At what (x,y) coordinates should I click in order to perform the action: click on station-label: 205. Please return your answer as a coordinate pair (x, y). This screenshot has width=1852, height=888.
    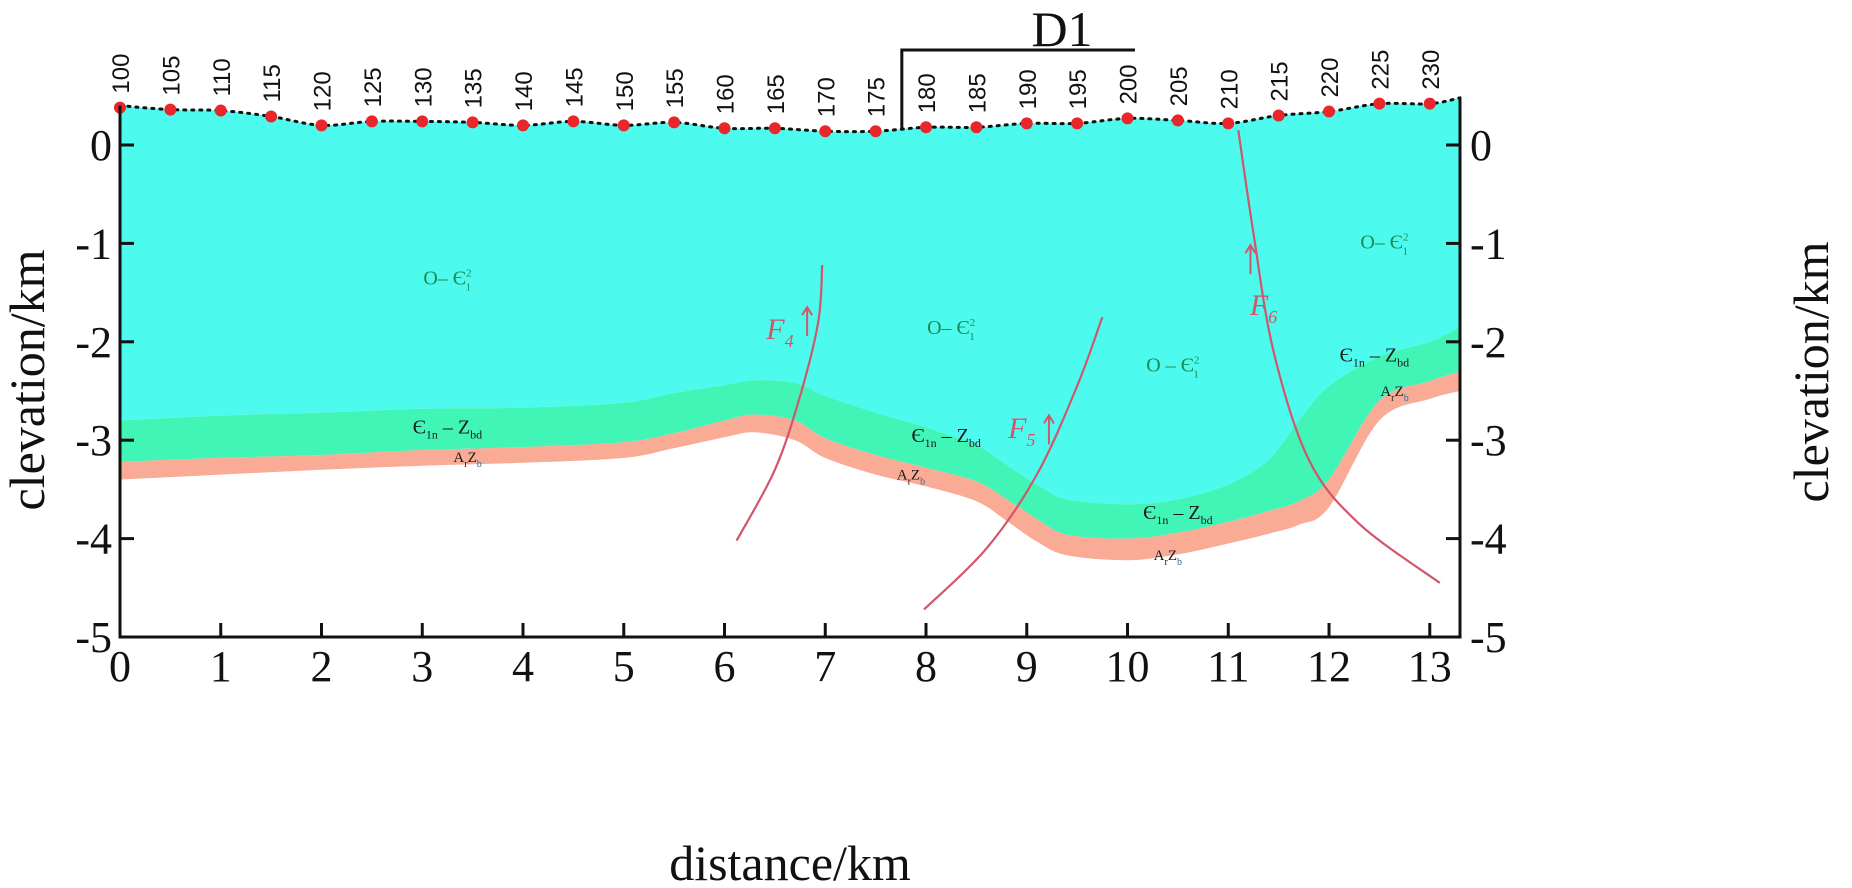
    Looking at the image, I should click on (1179, 86).